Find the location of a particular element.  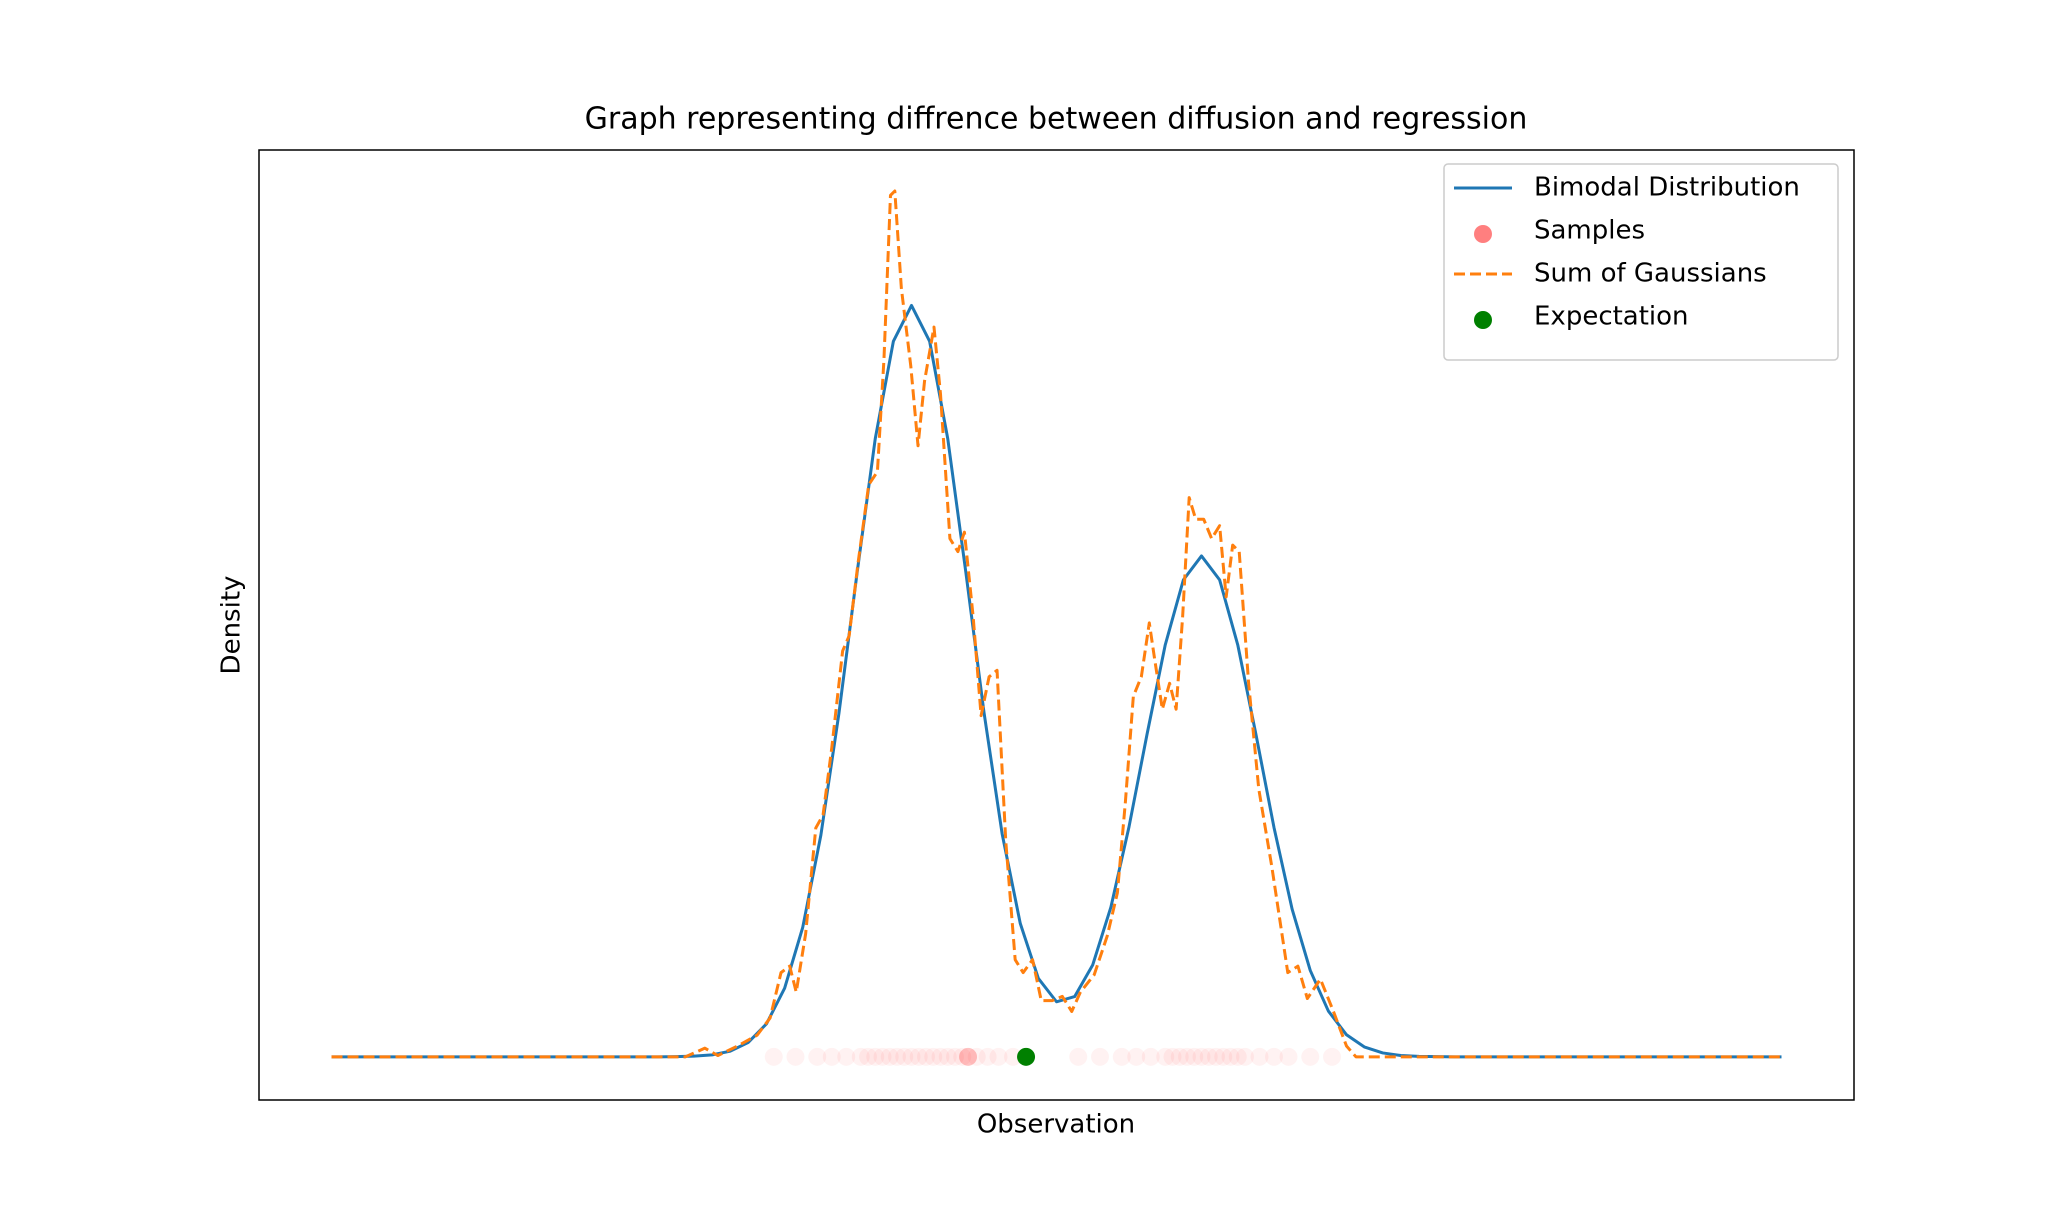

x-axis-label: Observation is located at coordinates (1056, 1125).